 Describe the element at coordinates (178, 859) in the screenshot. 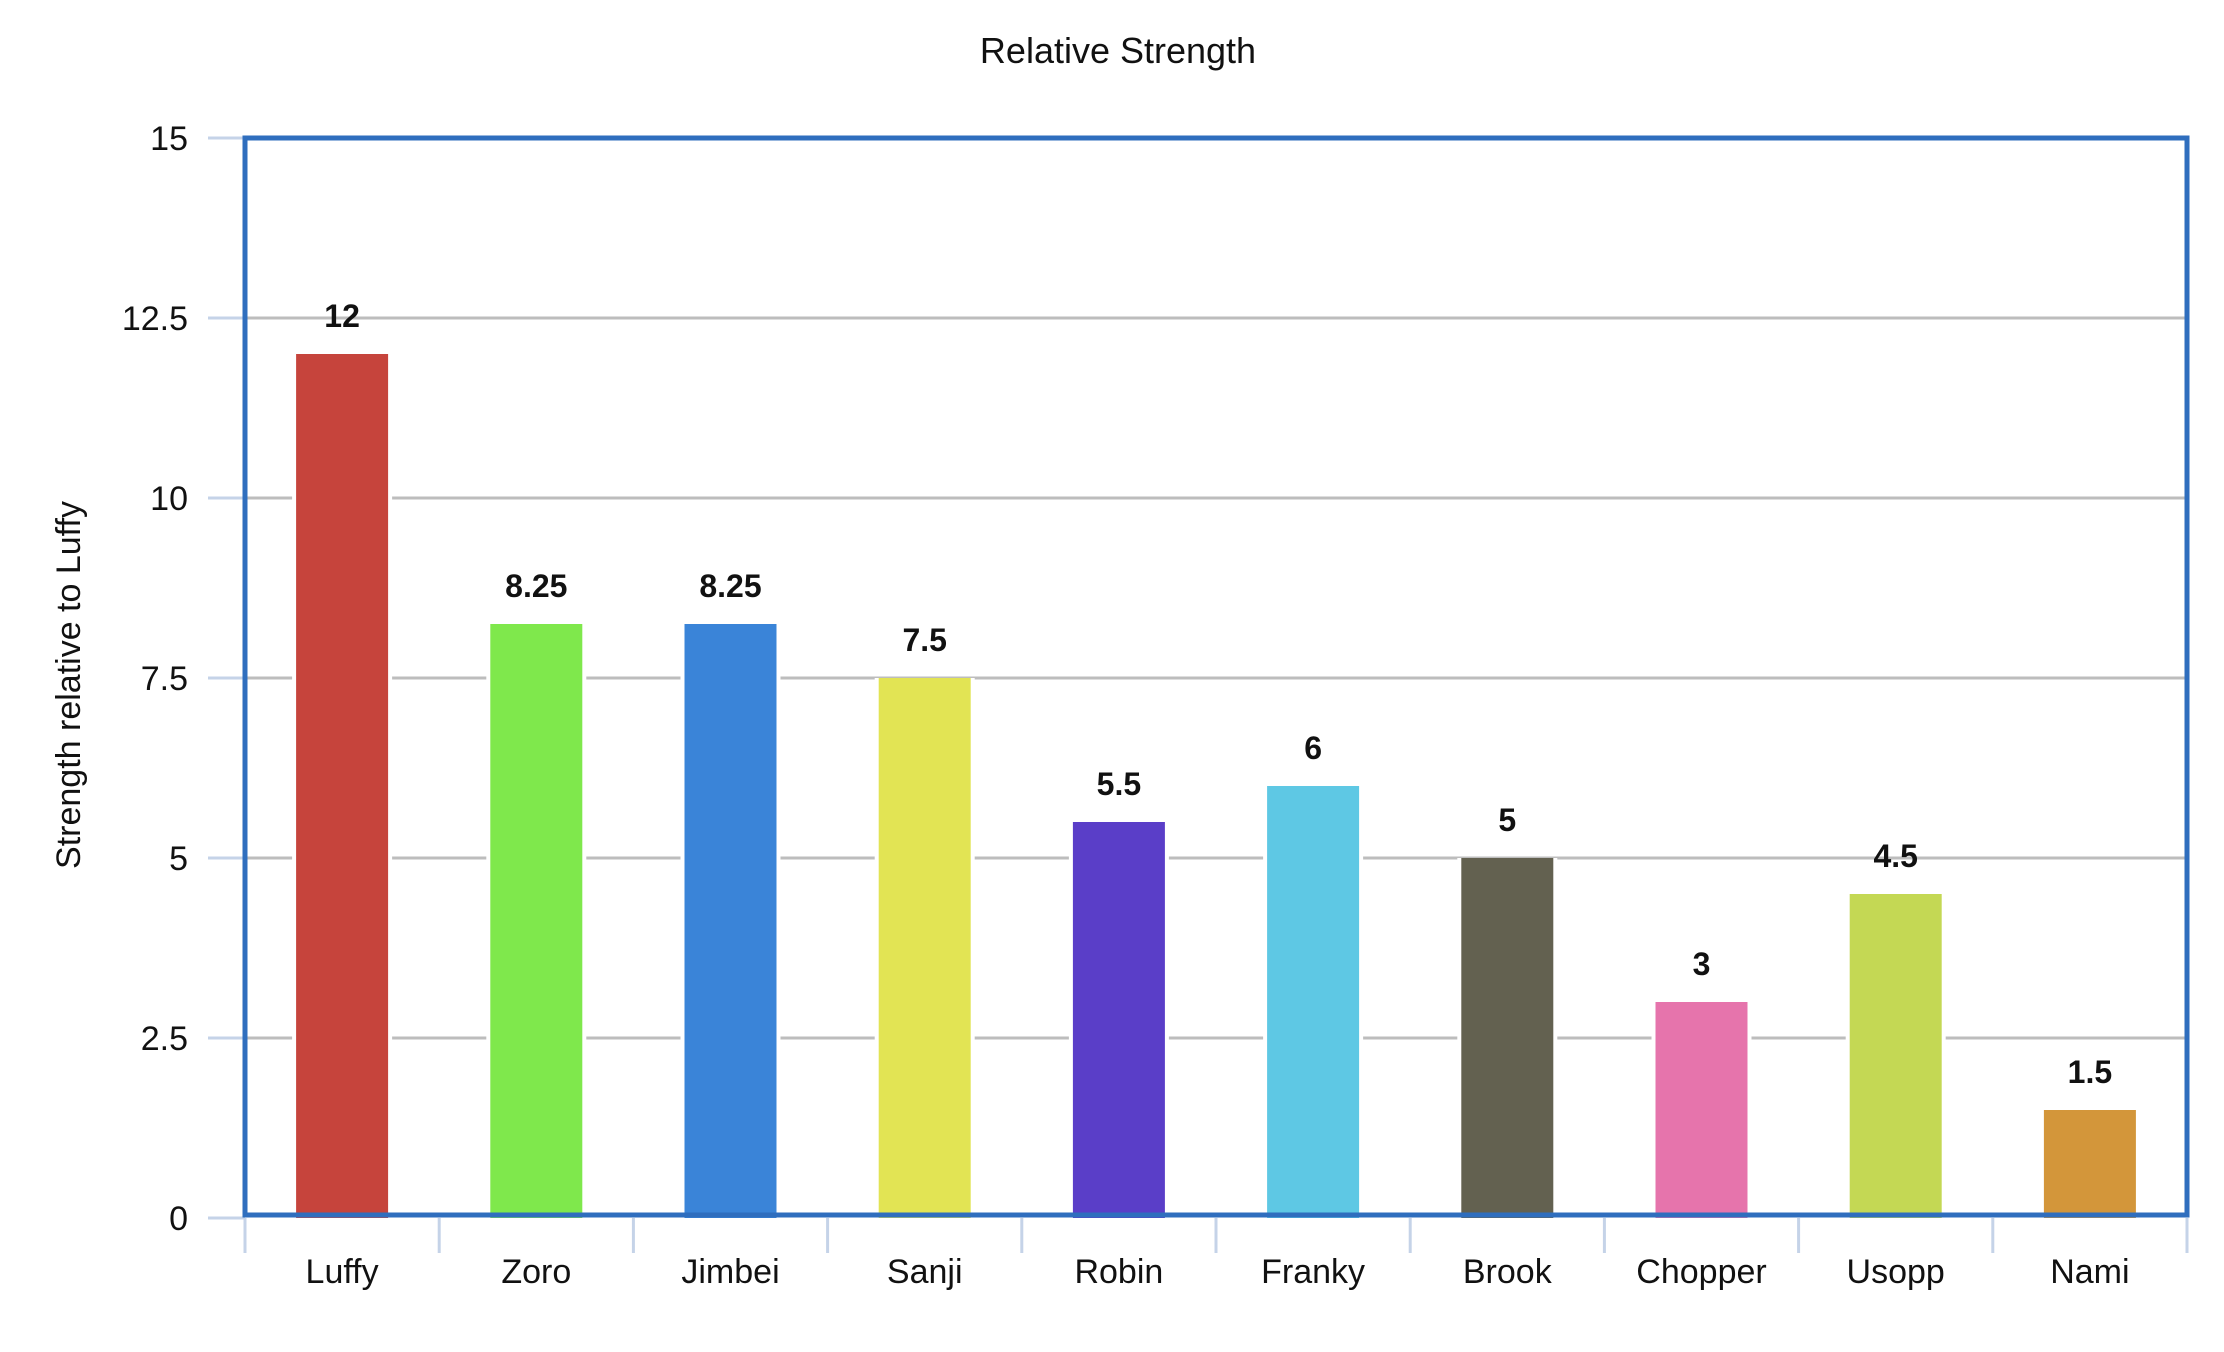

I see `y-tick-label: 5` at that location.